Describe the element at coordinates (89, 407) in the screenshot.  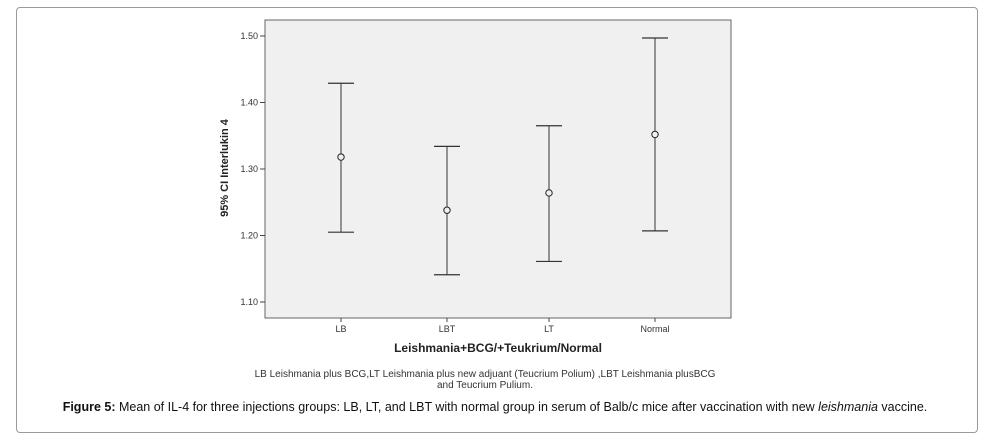
I see `caption-label: Figure 5:` at that location.